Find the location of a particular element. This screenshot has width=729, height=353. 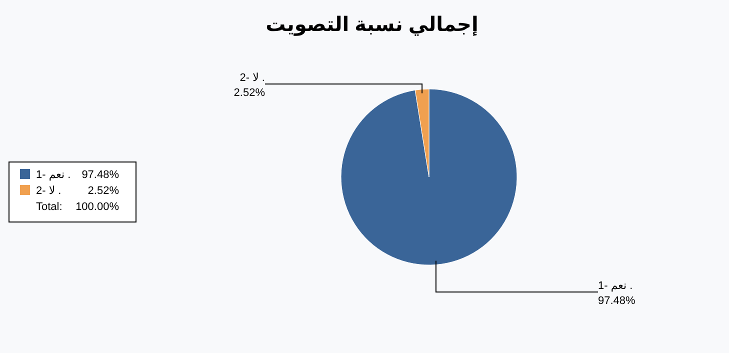

text: Total: is located at coordinates (49, 207).